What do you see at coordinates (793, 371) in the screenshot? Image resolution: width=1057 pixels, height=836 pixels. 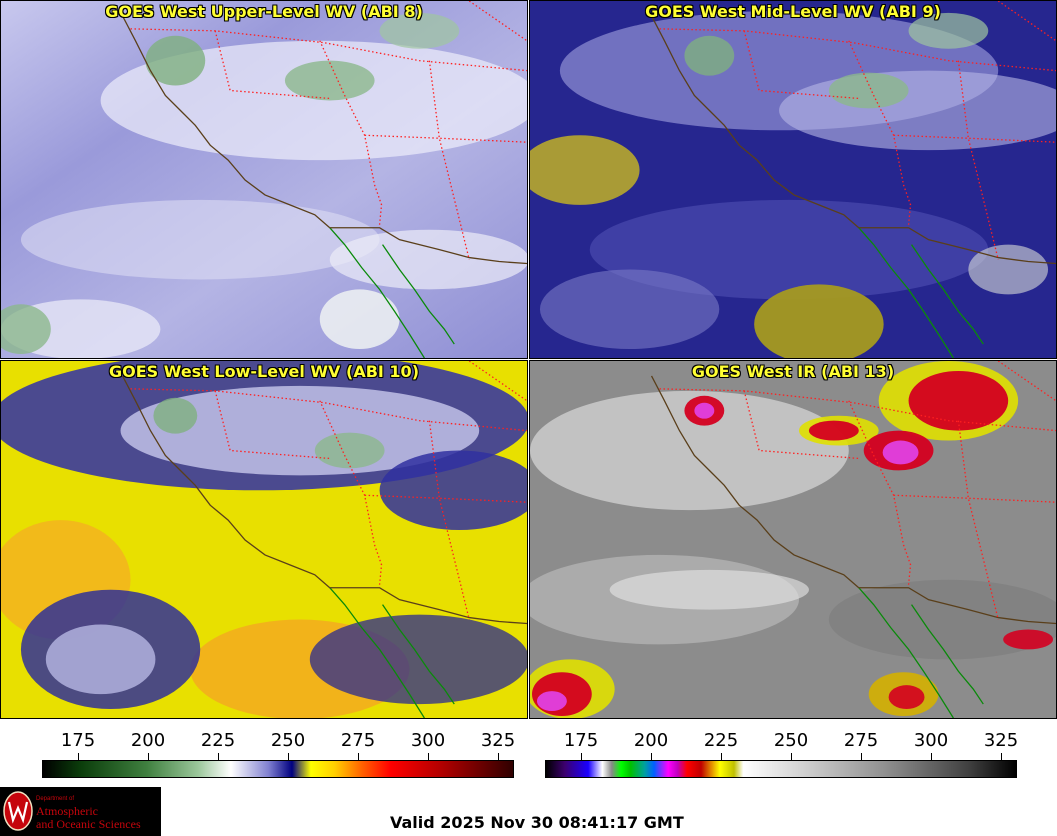 I see `panel-title: GOES West IR (ABI 13)` at bounding box center [793, 371].